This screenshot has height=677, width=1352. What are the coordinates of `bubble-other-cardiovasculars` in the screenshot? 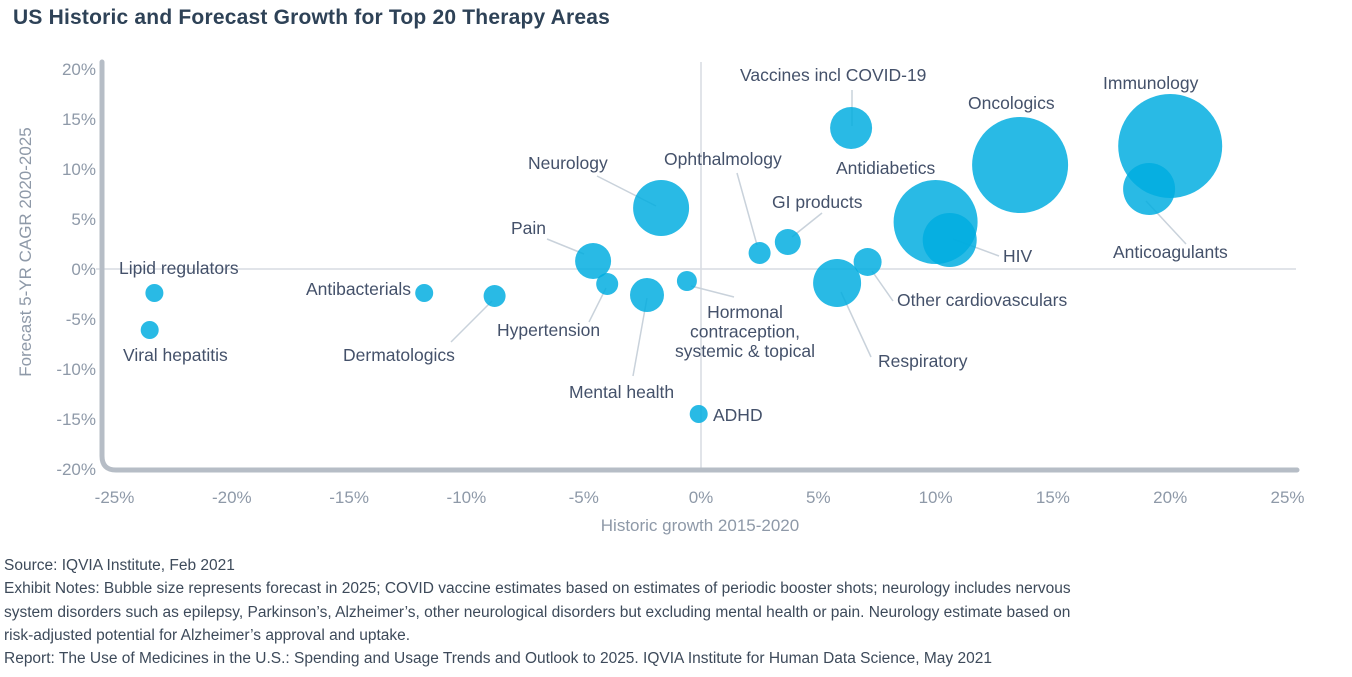 It's located at (867, 262).